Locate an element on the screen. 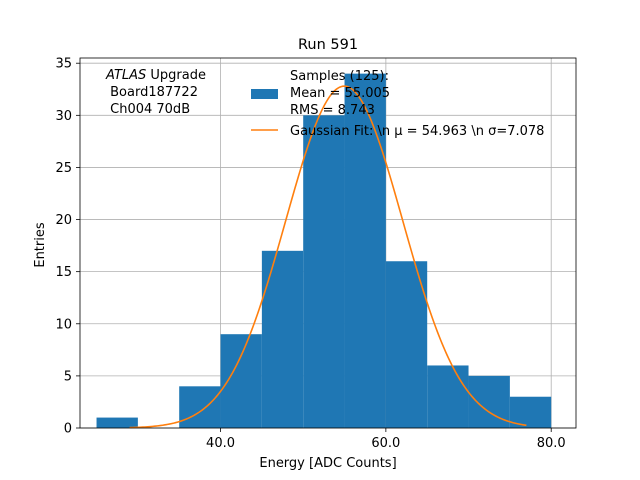 This screenshot has height=480, width=640. x-tick-label-0: 40.0 is located at coordinates (220, 443).